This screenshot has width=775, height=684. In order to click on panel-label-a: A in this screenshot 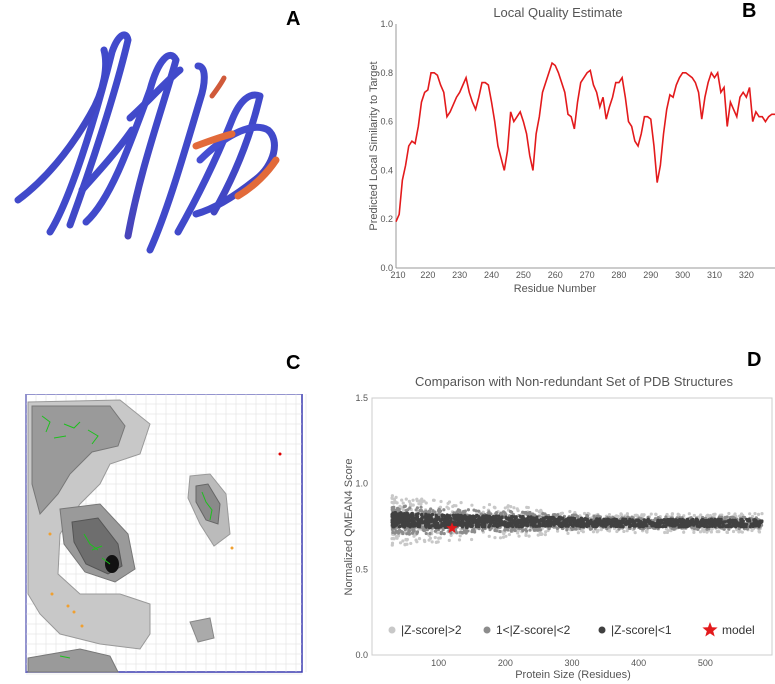, I will do `click(293, 19)`.